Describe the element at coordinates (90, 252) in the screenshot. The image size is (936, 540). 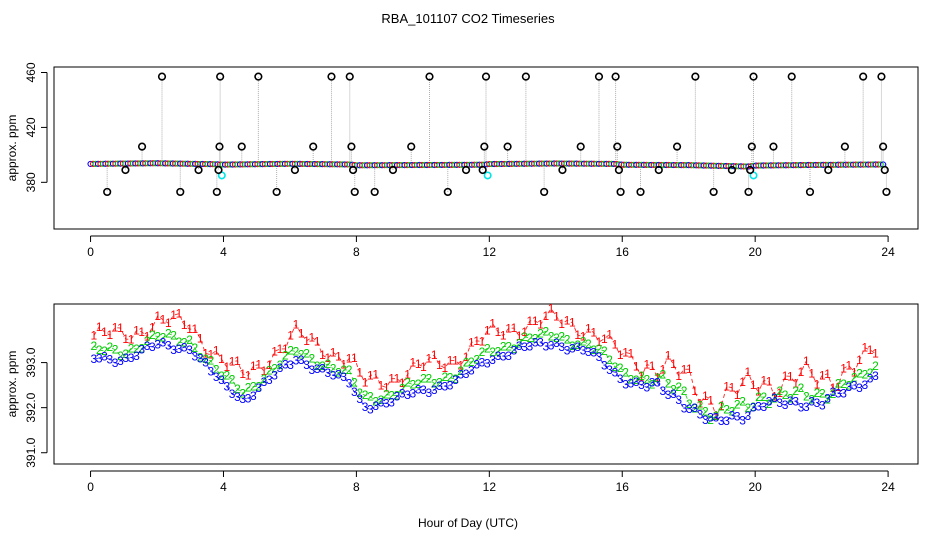
I see `panel-co2-raw-xtick-label: 0` at that location.